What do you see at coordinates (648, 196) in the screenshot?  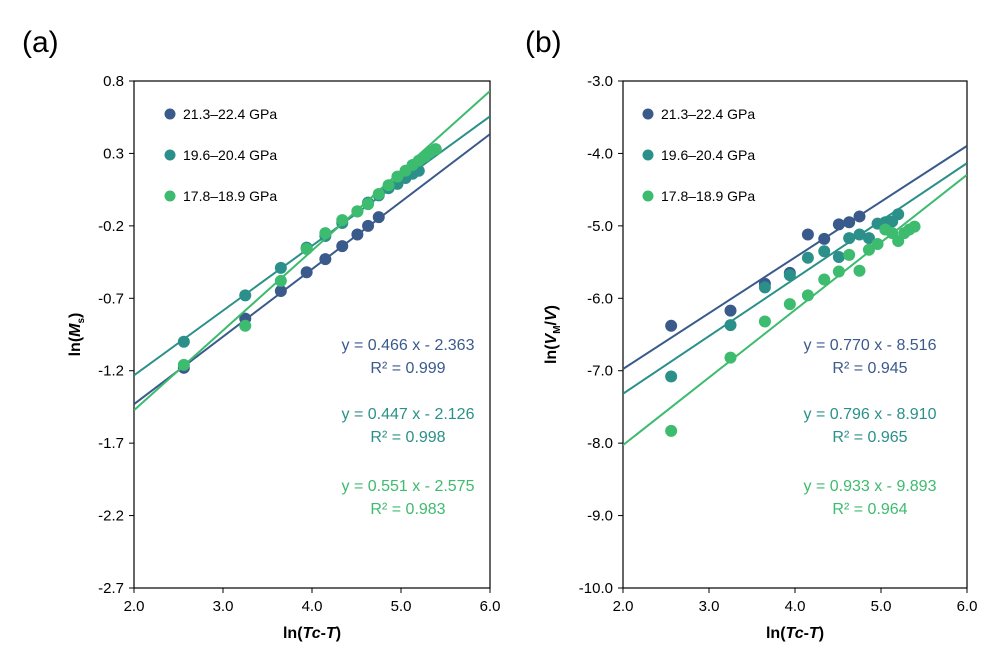 I see `panel-b-series-3-legend-marker` at bounding box center [648, 196].